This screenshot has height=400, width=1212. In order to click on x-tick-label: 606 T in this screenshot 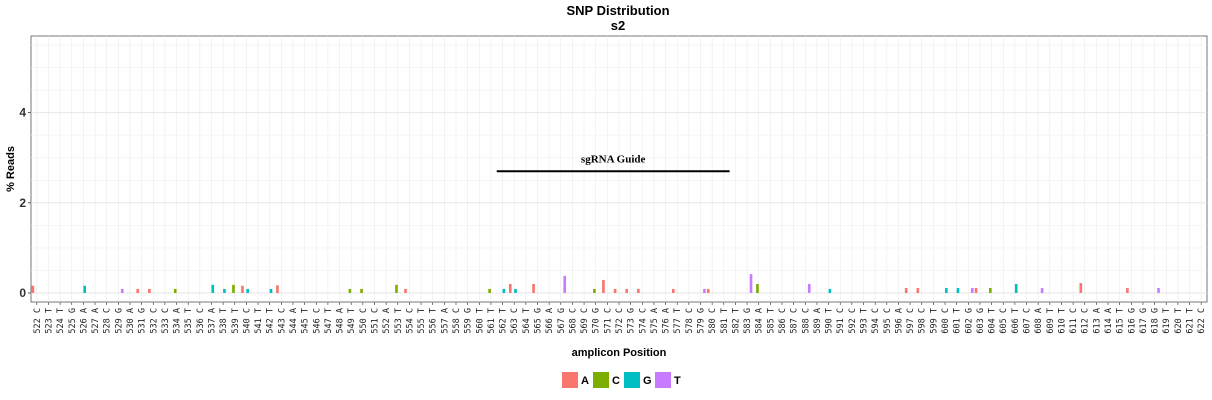, I will do `click(1016, 321)`.